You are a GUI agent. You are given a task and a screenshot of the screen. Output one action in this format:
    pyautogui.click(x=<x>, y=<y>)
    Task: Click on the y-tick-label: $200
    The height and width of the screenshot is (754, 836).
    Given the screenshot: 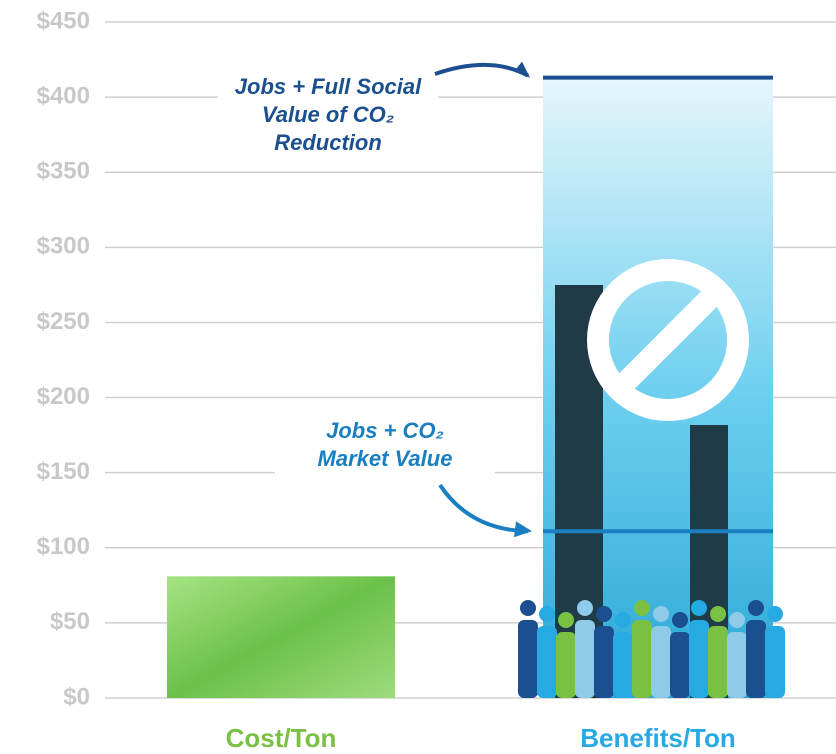 What is the action you would take?
    pyautogui.click(x=63, y=396)
    